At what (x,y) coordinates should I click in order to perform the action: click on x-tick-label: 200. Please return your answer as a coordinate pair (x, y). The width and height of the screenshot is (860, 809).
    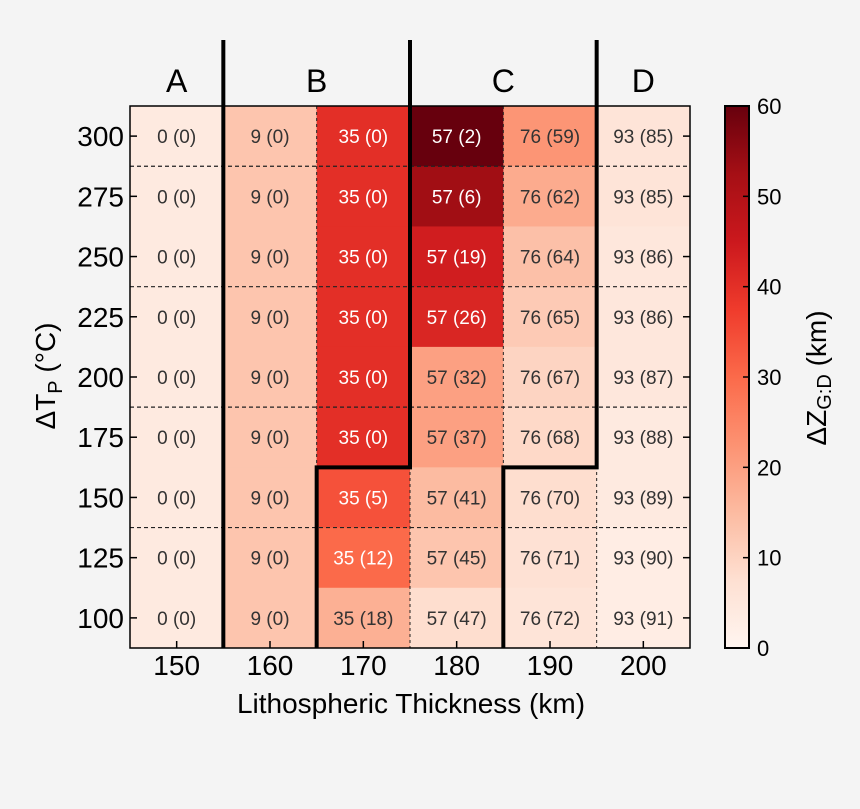
    Looking at the image, I should click on (643, 665).